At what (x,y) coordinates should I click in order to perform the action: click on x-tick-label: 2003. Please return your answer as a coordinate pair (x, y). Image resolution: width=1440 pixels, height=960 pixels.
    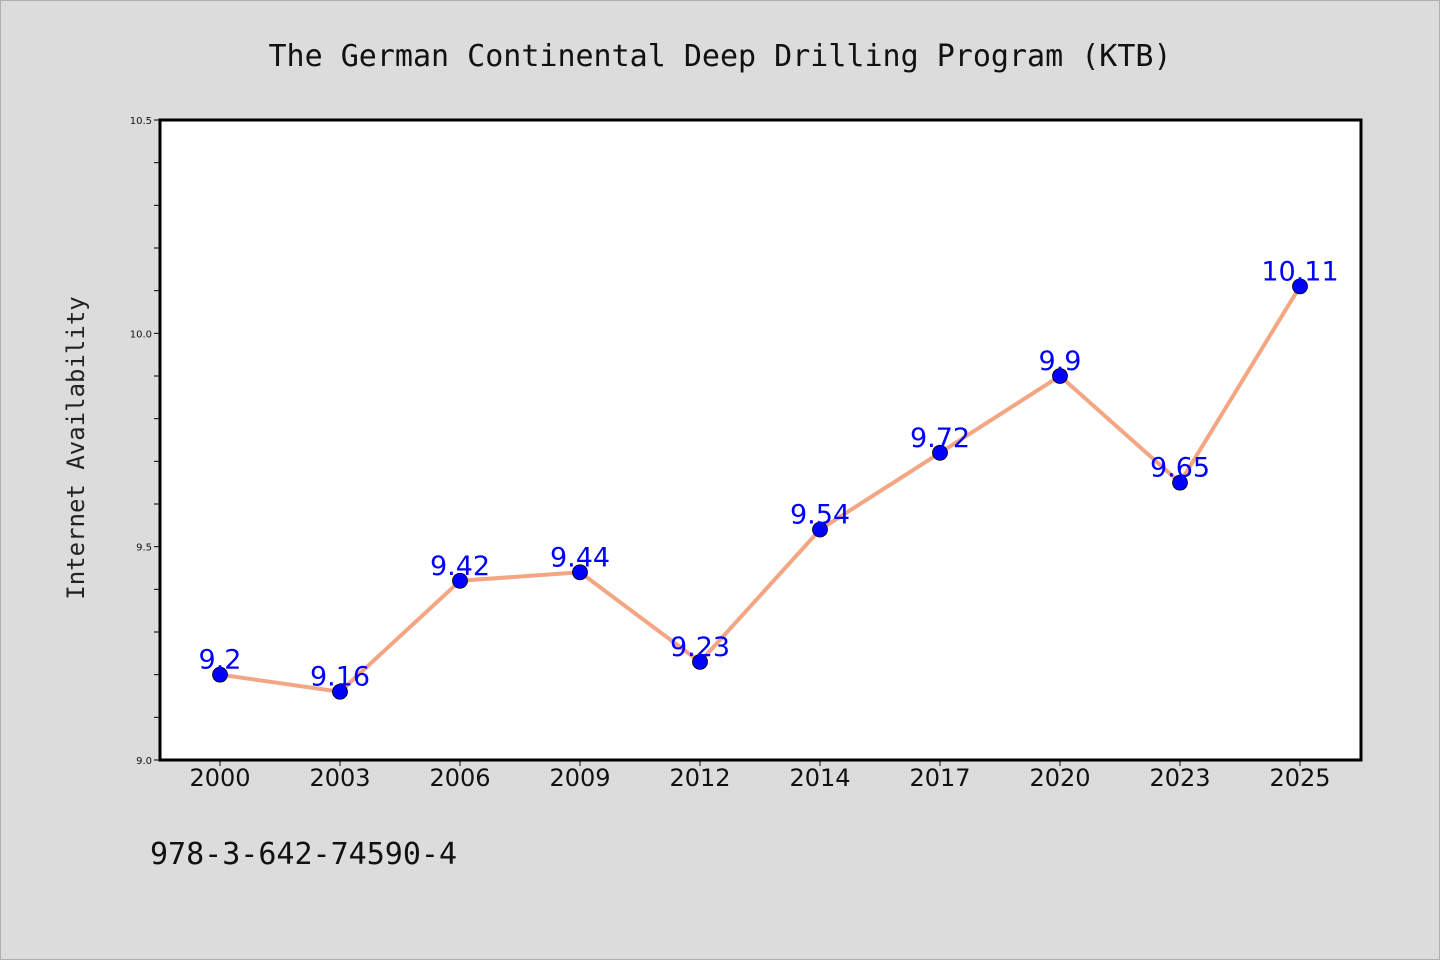
    Looking at the image, I should click on (339, 778).